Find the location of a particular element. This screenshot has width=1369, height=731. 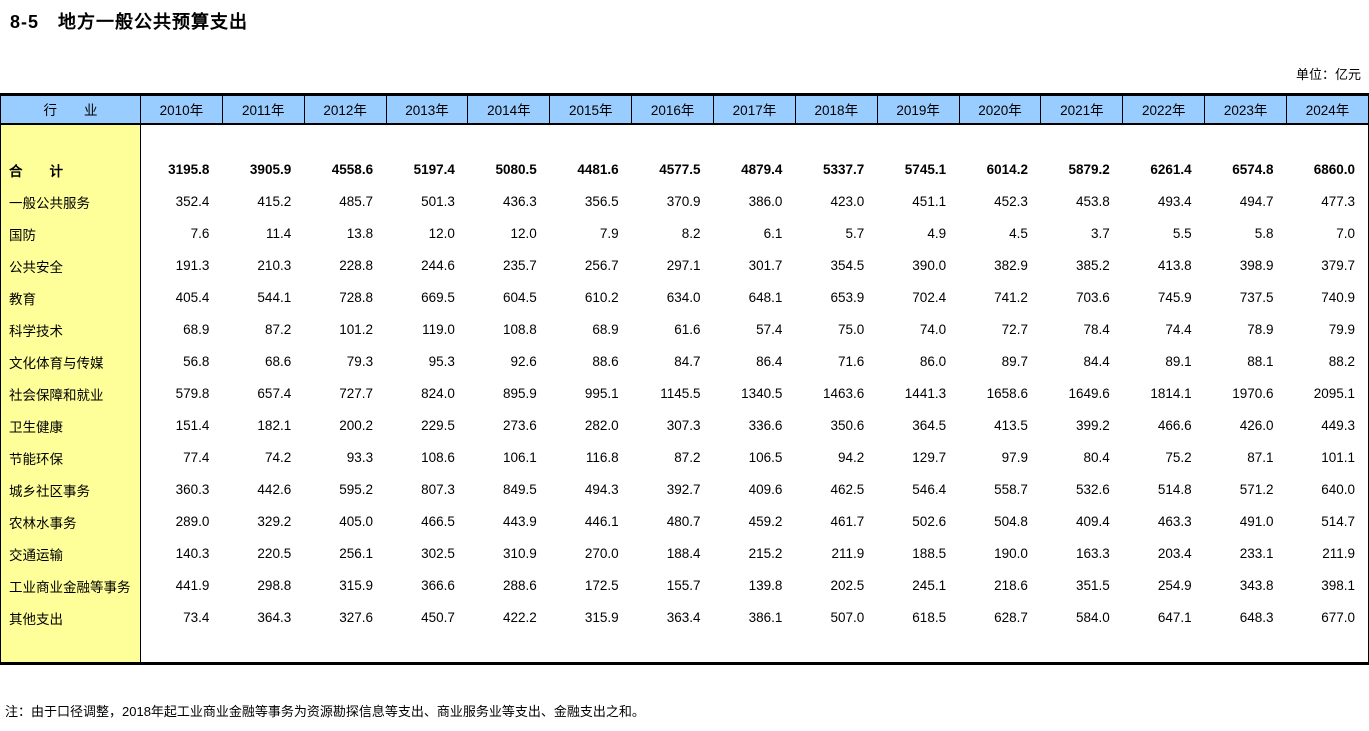

value-cell: 514.8 is located at coordinates (1174, 489).